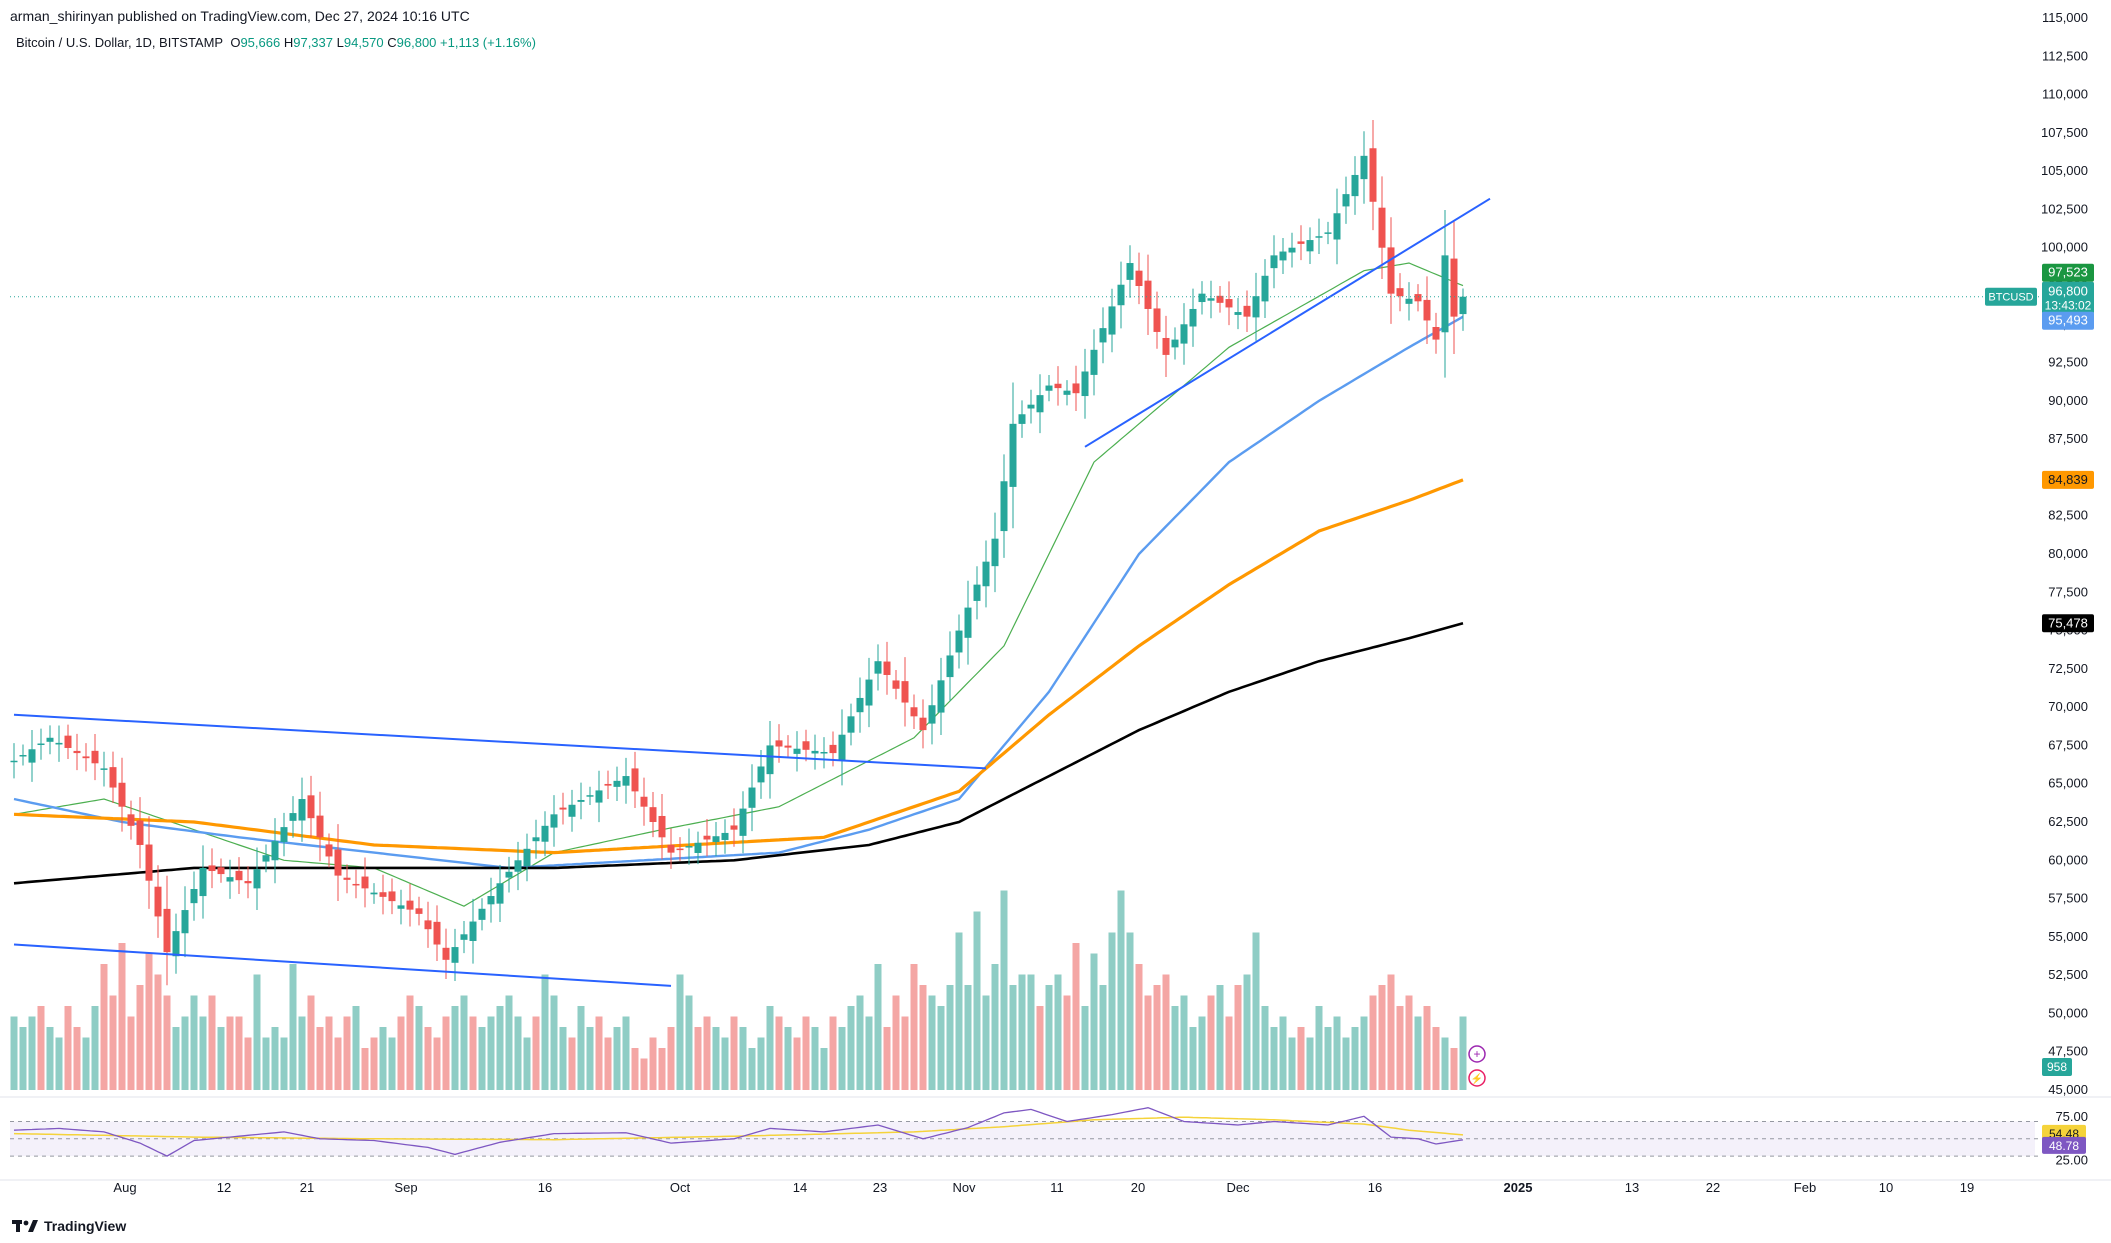 This screenshot has width=2111, height=1243. What do you see at coordinates (1518, 1187) in the screenshot?
I see `time-axis-tick: 2025` at bounding box center [1518, 1187].